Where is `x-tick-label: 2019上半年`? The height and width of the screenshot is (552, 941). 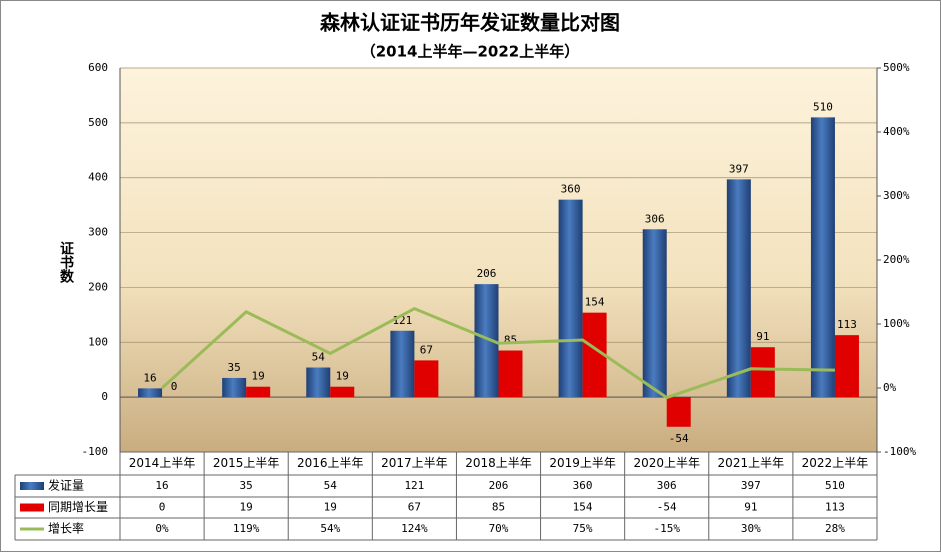 x-tick-label: 2019上半年 is located at coordinates (582, 463).